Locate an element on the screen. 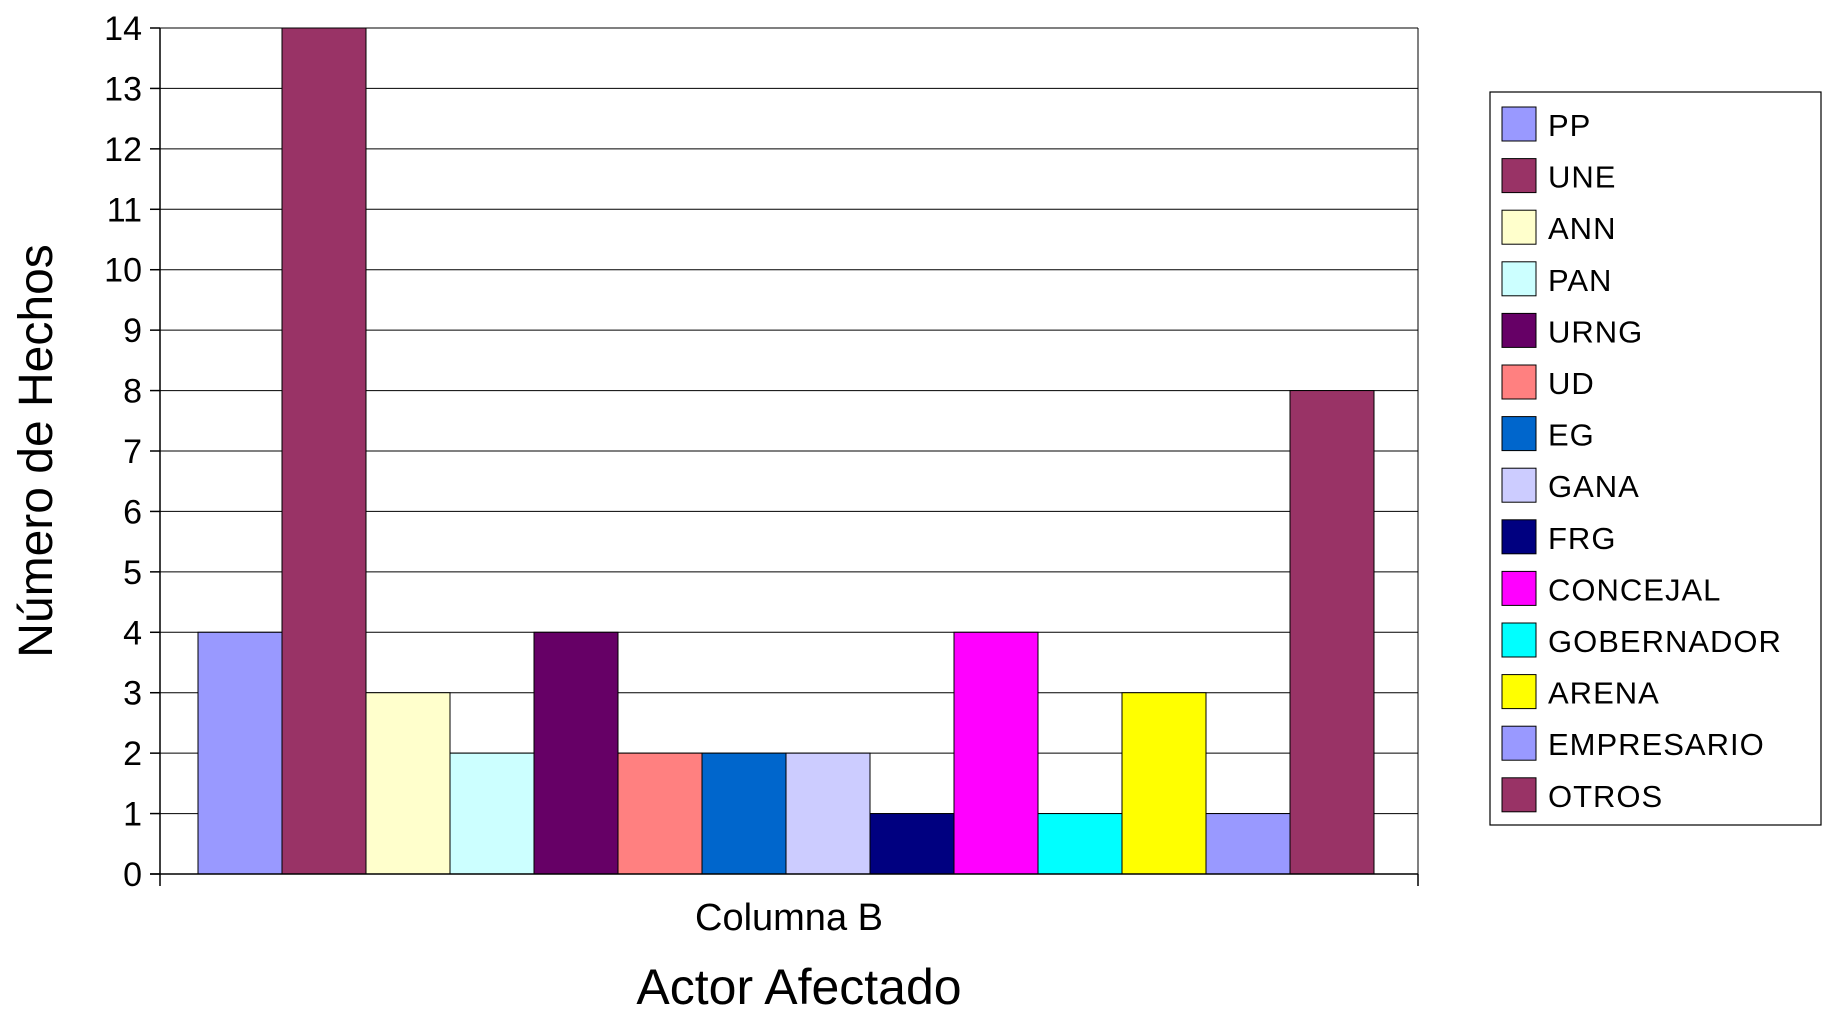 This screenshot has width=1830, height=1013. legend-swatch-pp is located at coordinates (1519, 124).